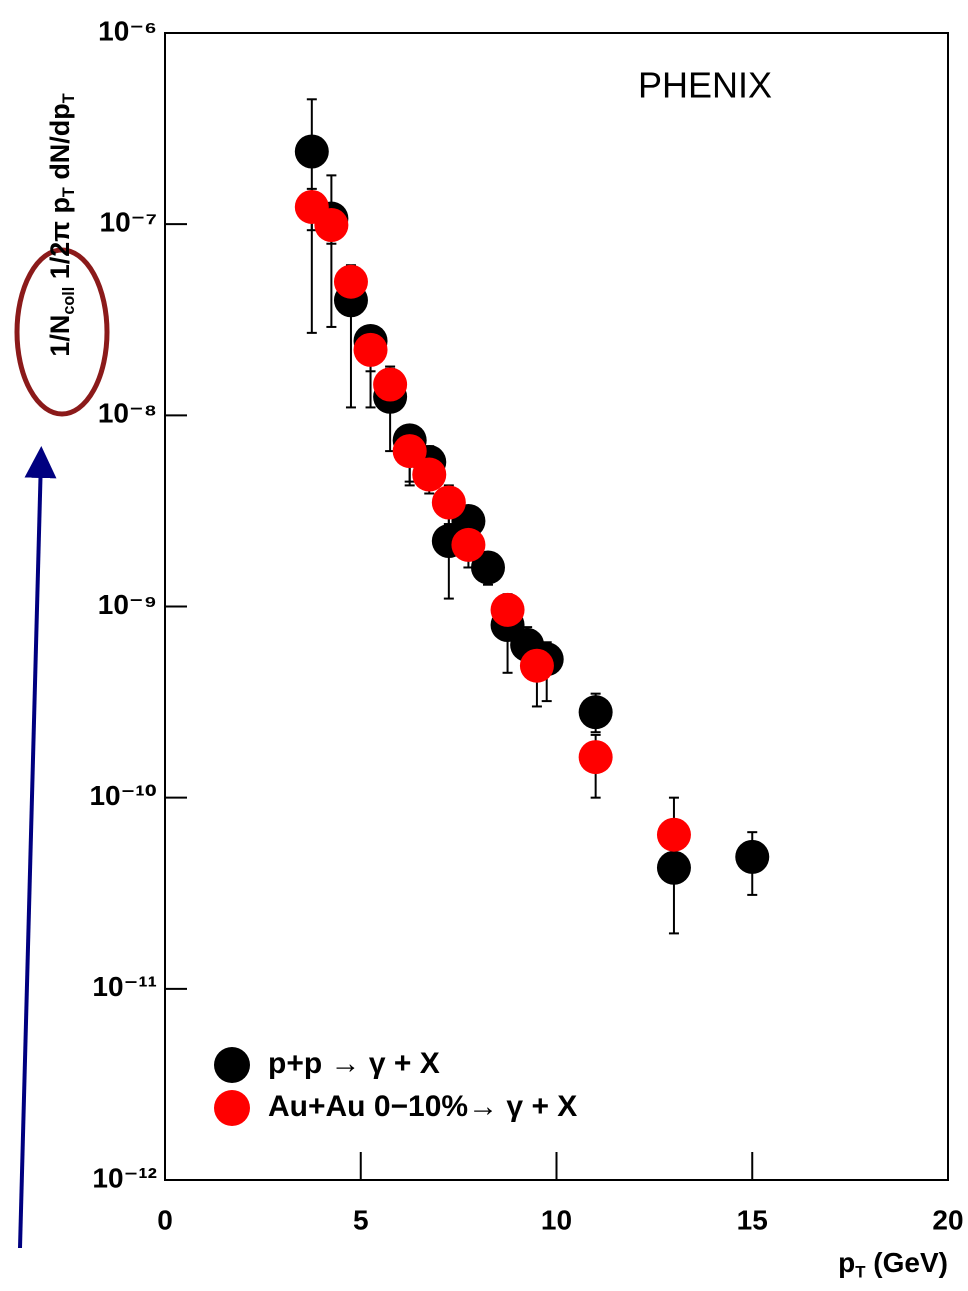  Describe the element at coordinates (705, 85) in the screenshot. I see `annotation: PHENIX` at that location.